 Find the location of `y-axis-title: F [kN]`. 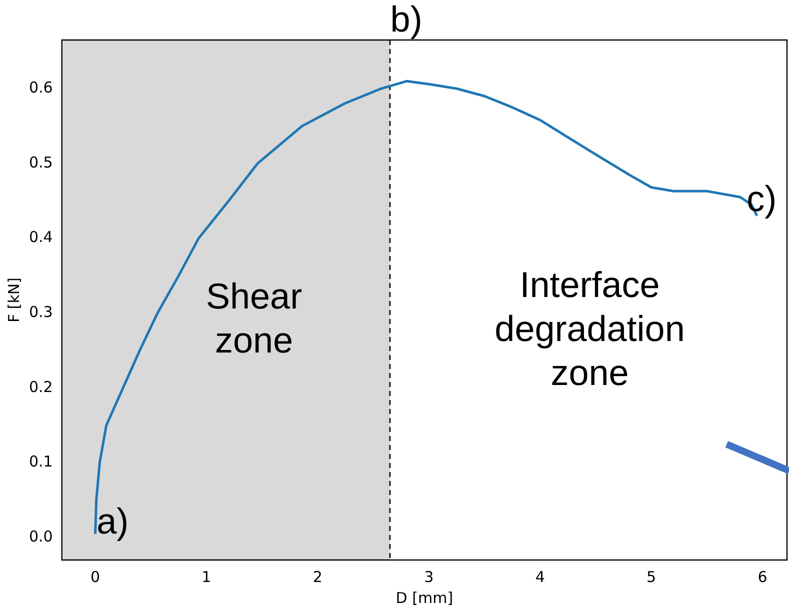

y-axis-title: F [kN] is located at coordinates (13, 300).